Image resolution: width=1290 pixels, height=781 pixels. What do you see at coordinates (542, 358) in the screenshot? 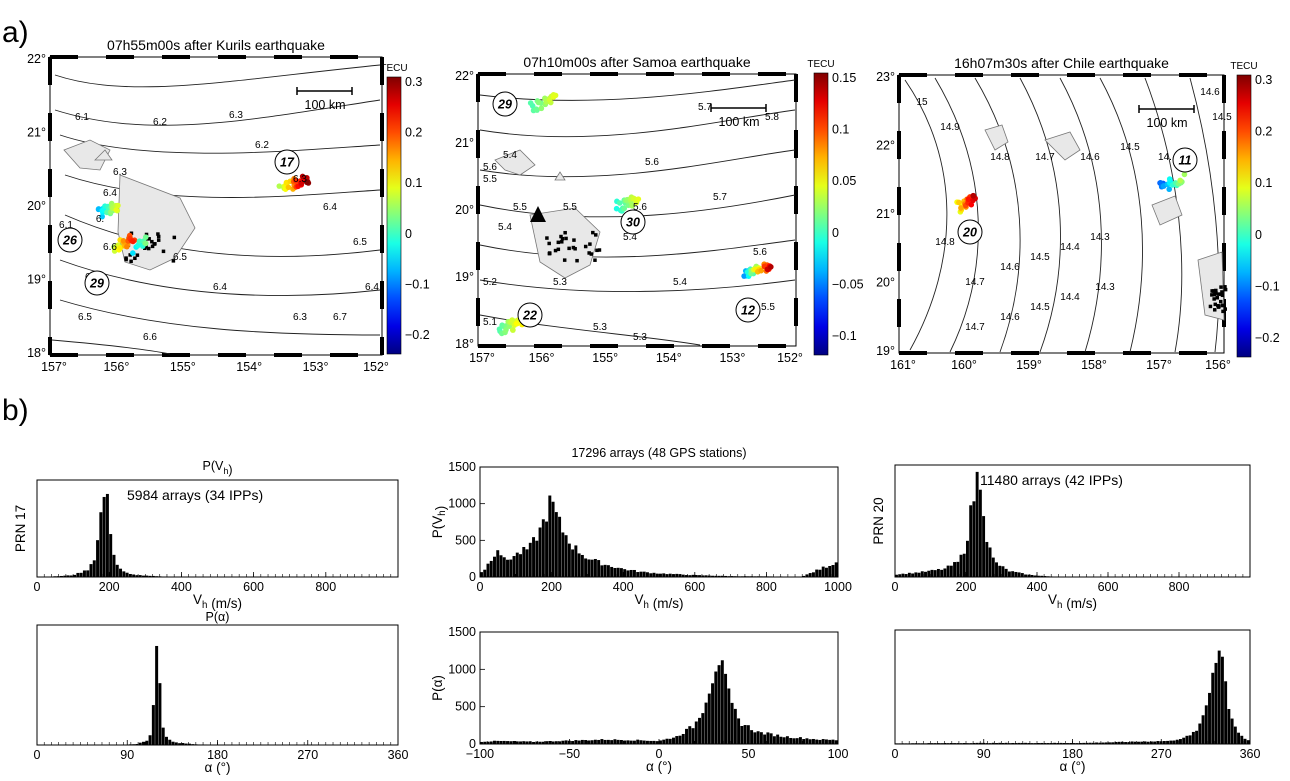
I see `map-x-tick: 156°` at bounding box center [542, 358].